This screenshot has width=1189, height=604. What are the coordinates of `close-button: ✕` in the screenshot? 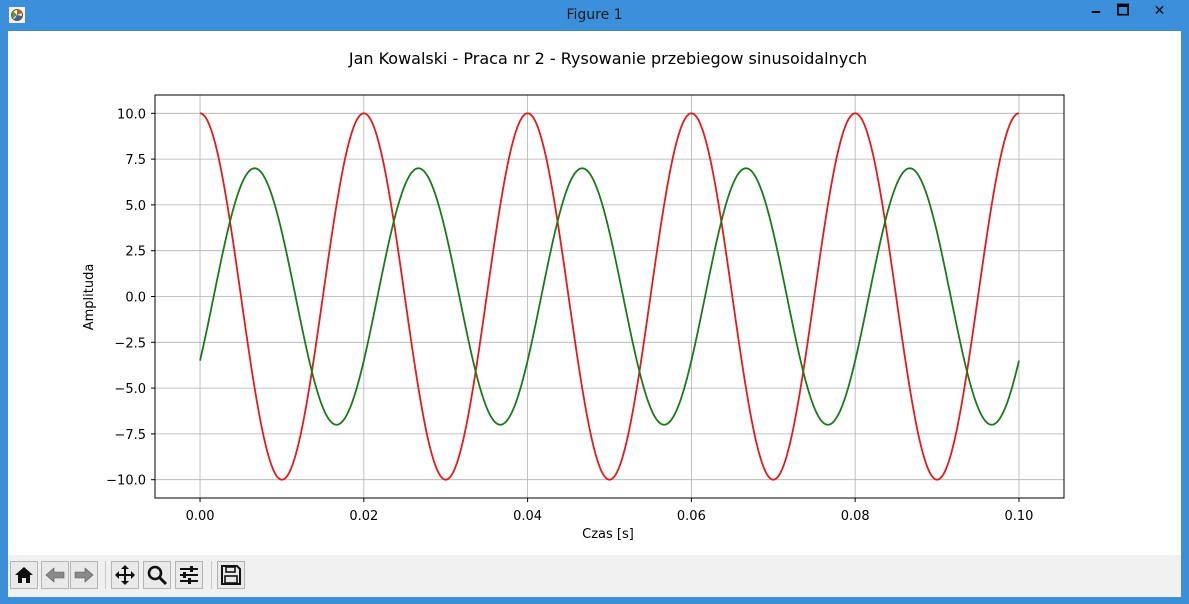 It's located at (1159, 11).